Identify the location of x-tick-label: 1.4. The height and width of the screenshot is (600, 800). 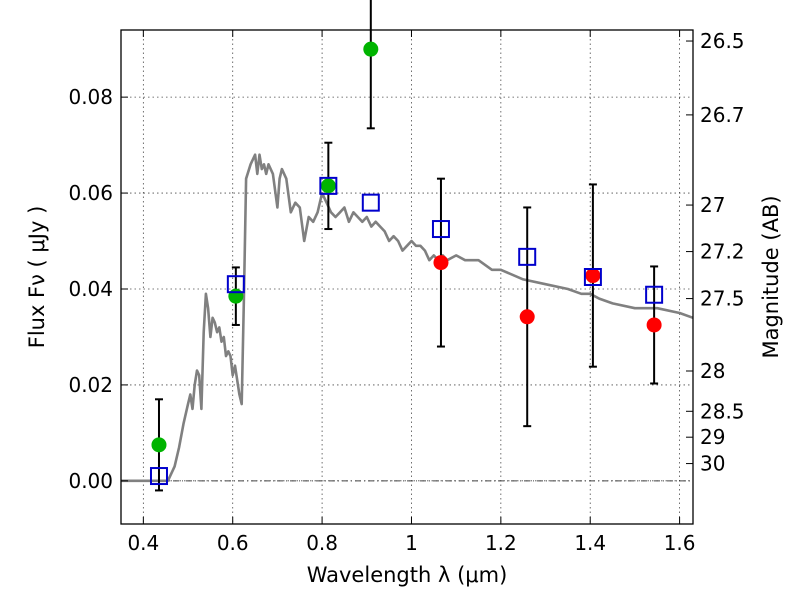
(590, 543).